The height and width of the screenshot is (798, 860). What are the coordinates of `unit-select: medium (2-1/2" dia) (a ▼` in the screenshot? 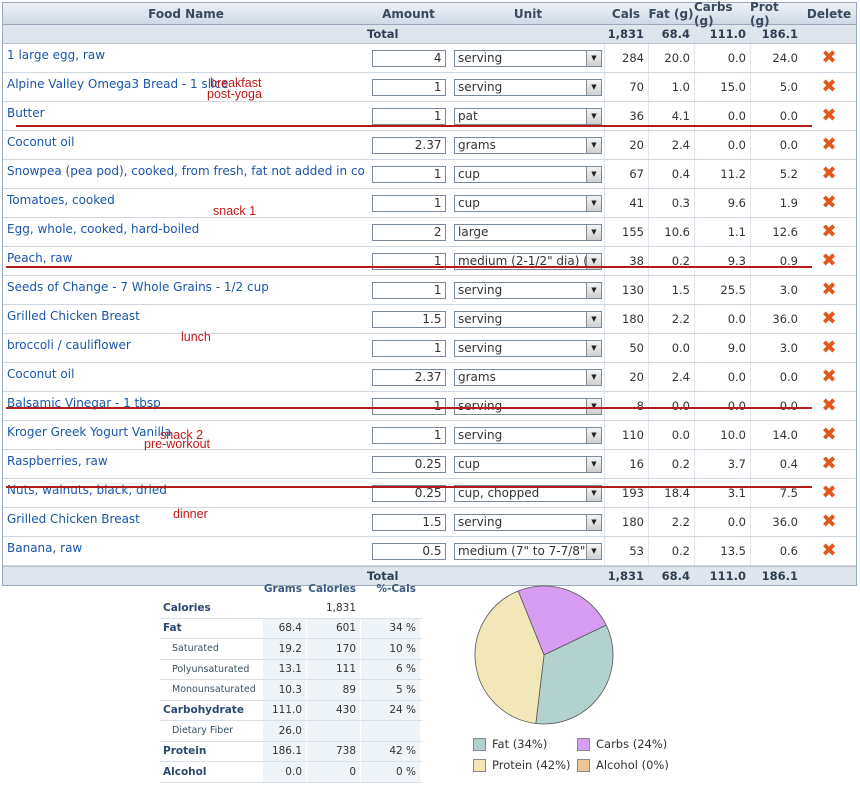 It's located at (528, 261).